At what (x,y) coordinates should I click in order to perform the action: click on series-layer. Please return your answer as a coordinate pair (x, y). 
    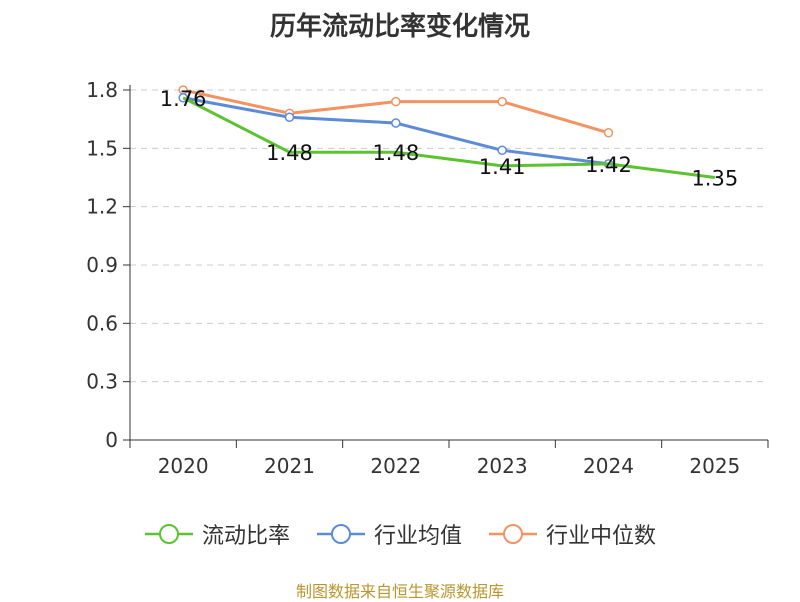
    Looking at the image, I should click on (447, 132).